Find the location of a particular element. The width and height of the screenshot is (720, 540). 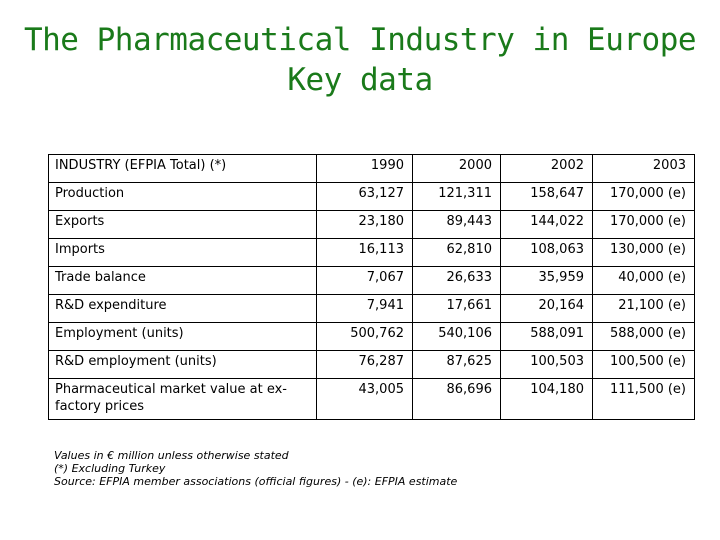

row-value: 21,100 (e) is located at coordinates (643, 308).